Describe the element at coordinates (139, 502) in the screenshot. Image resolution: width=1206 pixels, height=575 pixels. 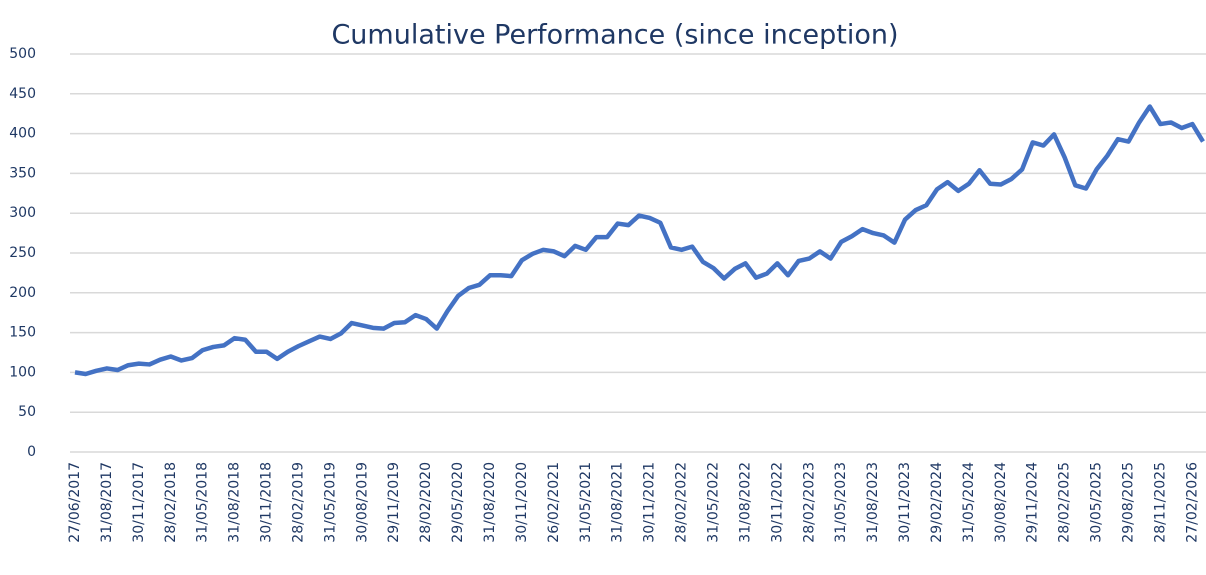
I see `x-tick-label: 30/11/2017` at that location.